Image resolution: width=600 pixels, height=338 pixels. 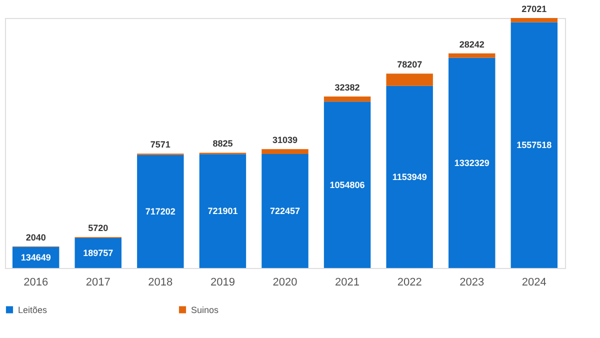 I want to click on x-tick-label: 2021, so click(x=347, y=282).